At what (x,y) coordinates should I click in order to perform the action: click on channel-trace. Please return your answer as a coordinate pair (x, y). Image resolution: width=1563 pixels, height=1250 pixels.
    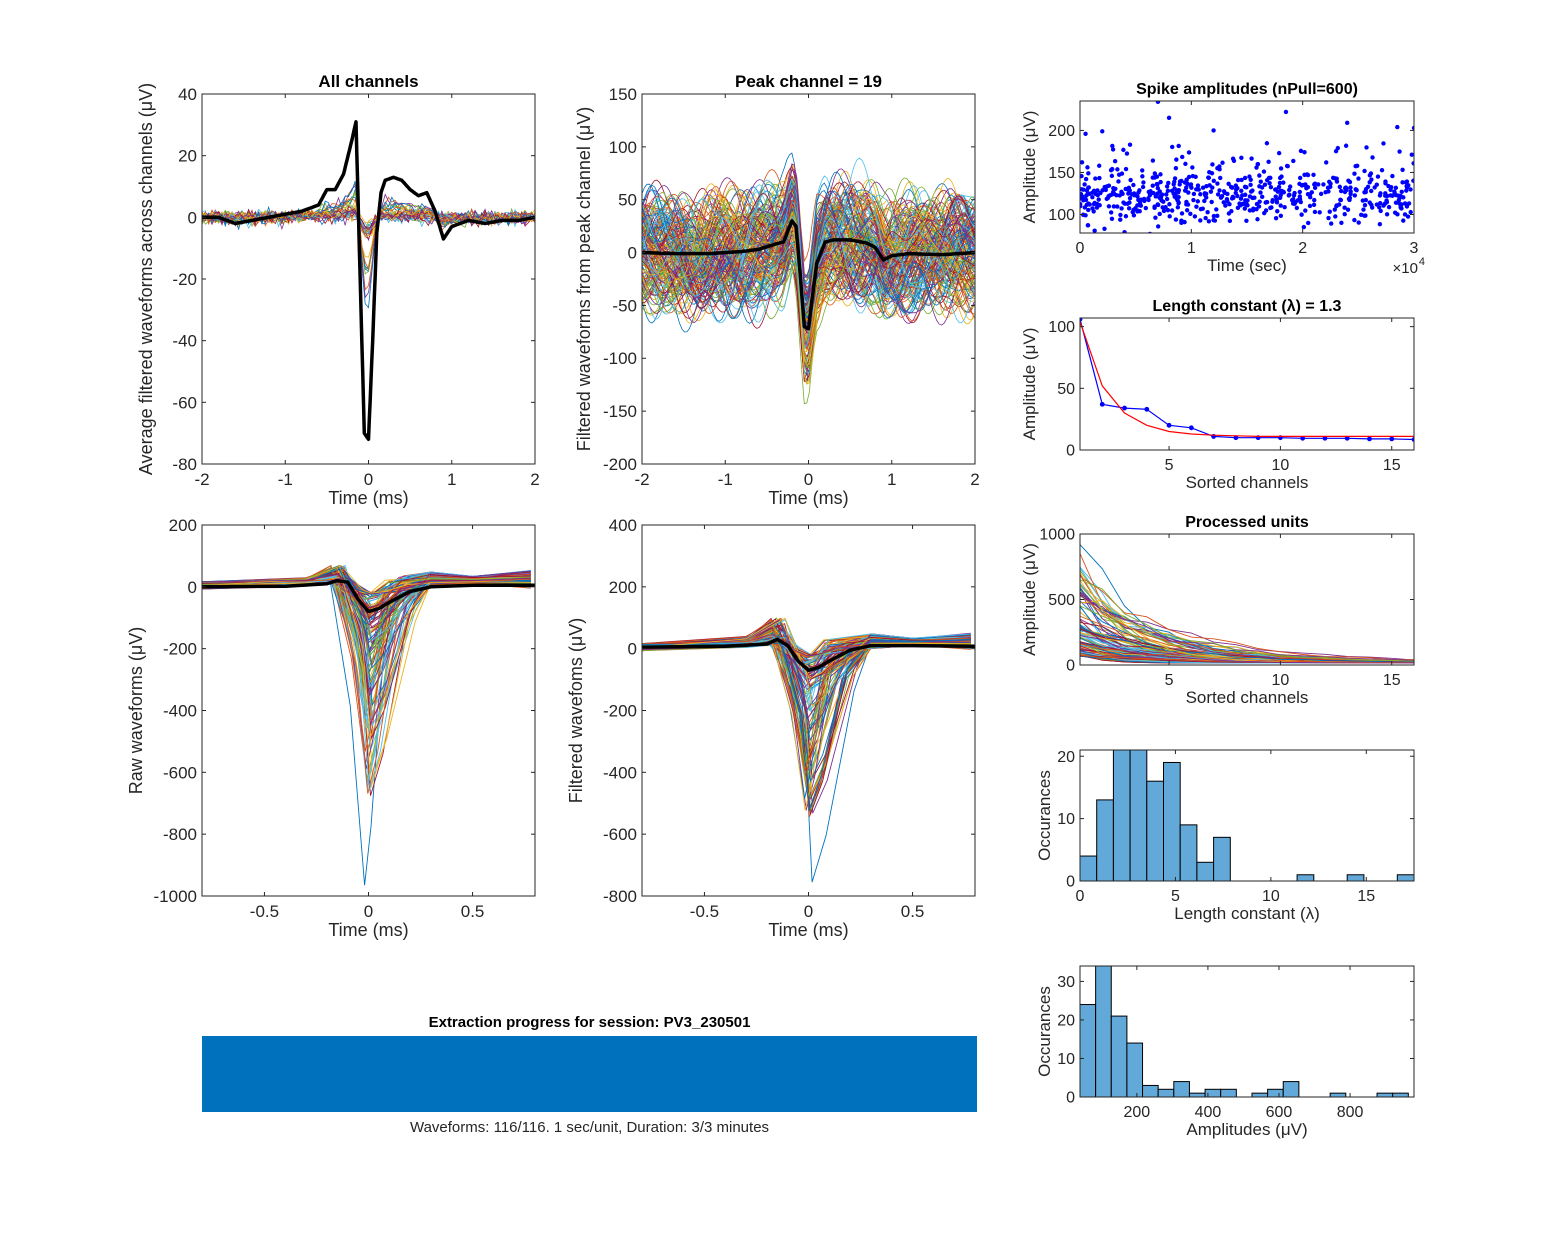
    Looking at the image, I should click on (368, 236).